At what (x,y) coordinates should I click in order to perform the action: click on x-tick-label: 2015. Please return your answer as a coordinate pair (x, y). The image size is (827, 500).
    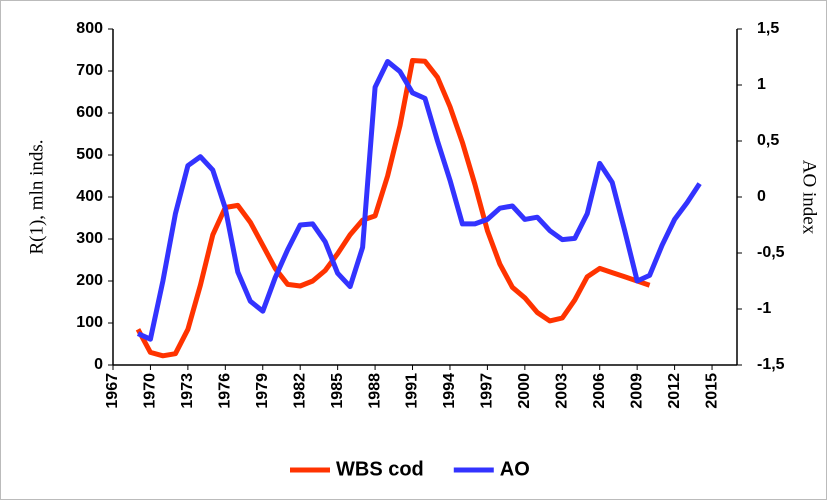
    Looking at the image, I should click on (711, 391).